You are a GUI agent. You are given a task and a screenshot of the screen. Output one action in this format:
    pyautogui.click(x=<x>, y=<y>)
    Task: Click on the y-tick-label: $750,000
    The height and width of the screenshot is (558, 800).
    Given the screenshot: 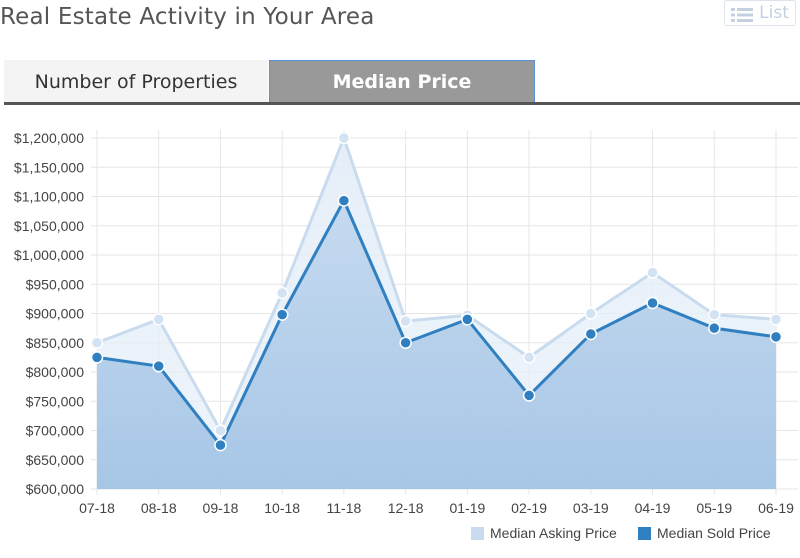 What is the action you would take?
    pyautogui.click(x=55, y=401)
    